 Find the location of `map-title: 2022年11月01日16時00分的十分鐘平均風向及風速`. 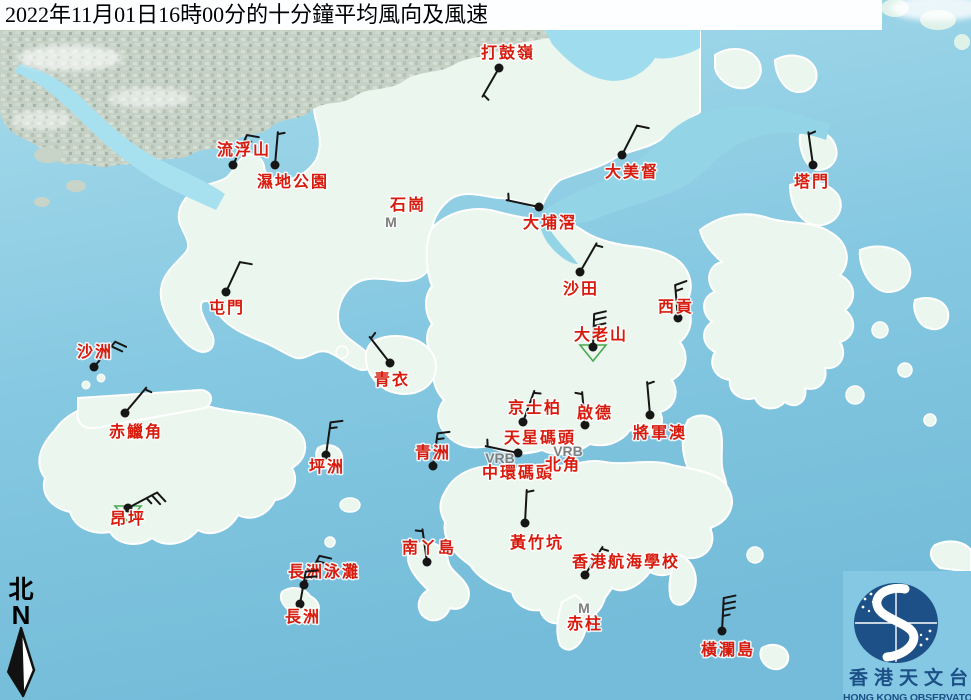

map-title: 2022年11月01日16時00分的十分鐘平均風向及風速 is located at coordinates (247, 14).